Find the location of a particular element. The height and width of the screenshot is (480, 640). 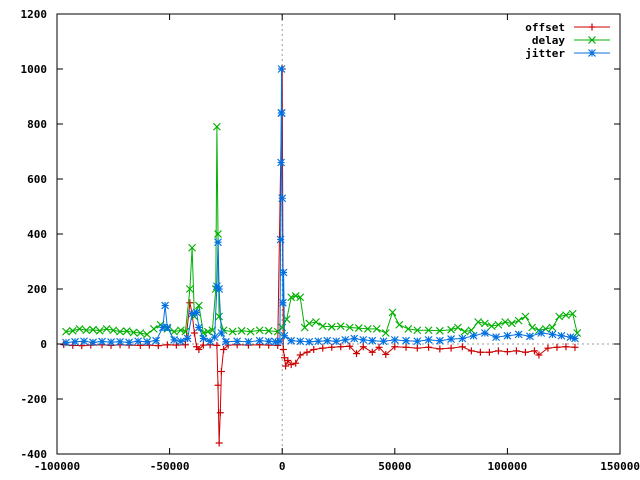

legend-label-delay: delay is located at coordinates (548, 40).